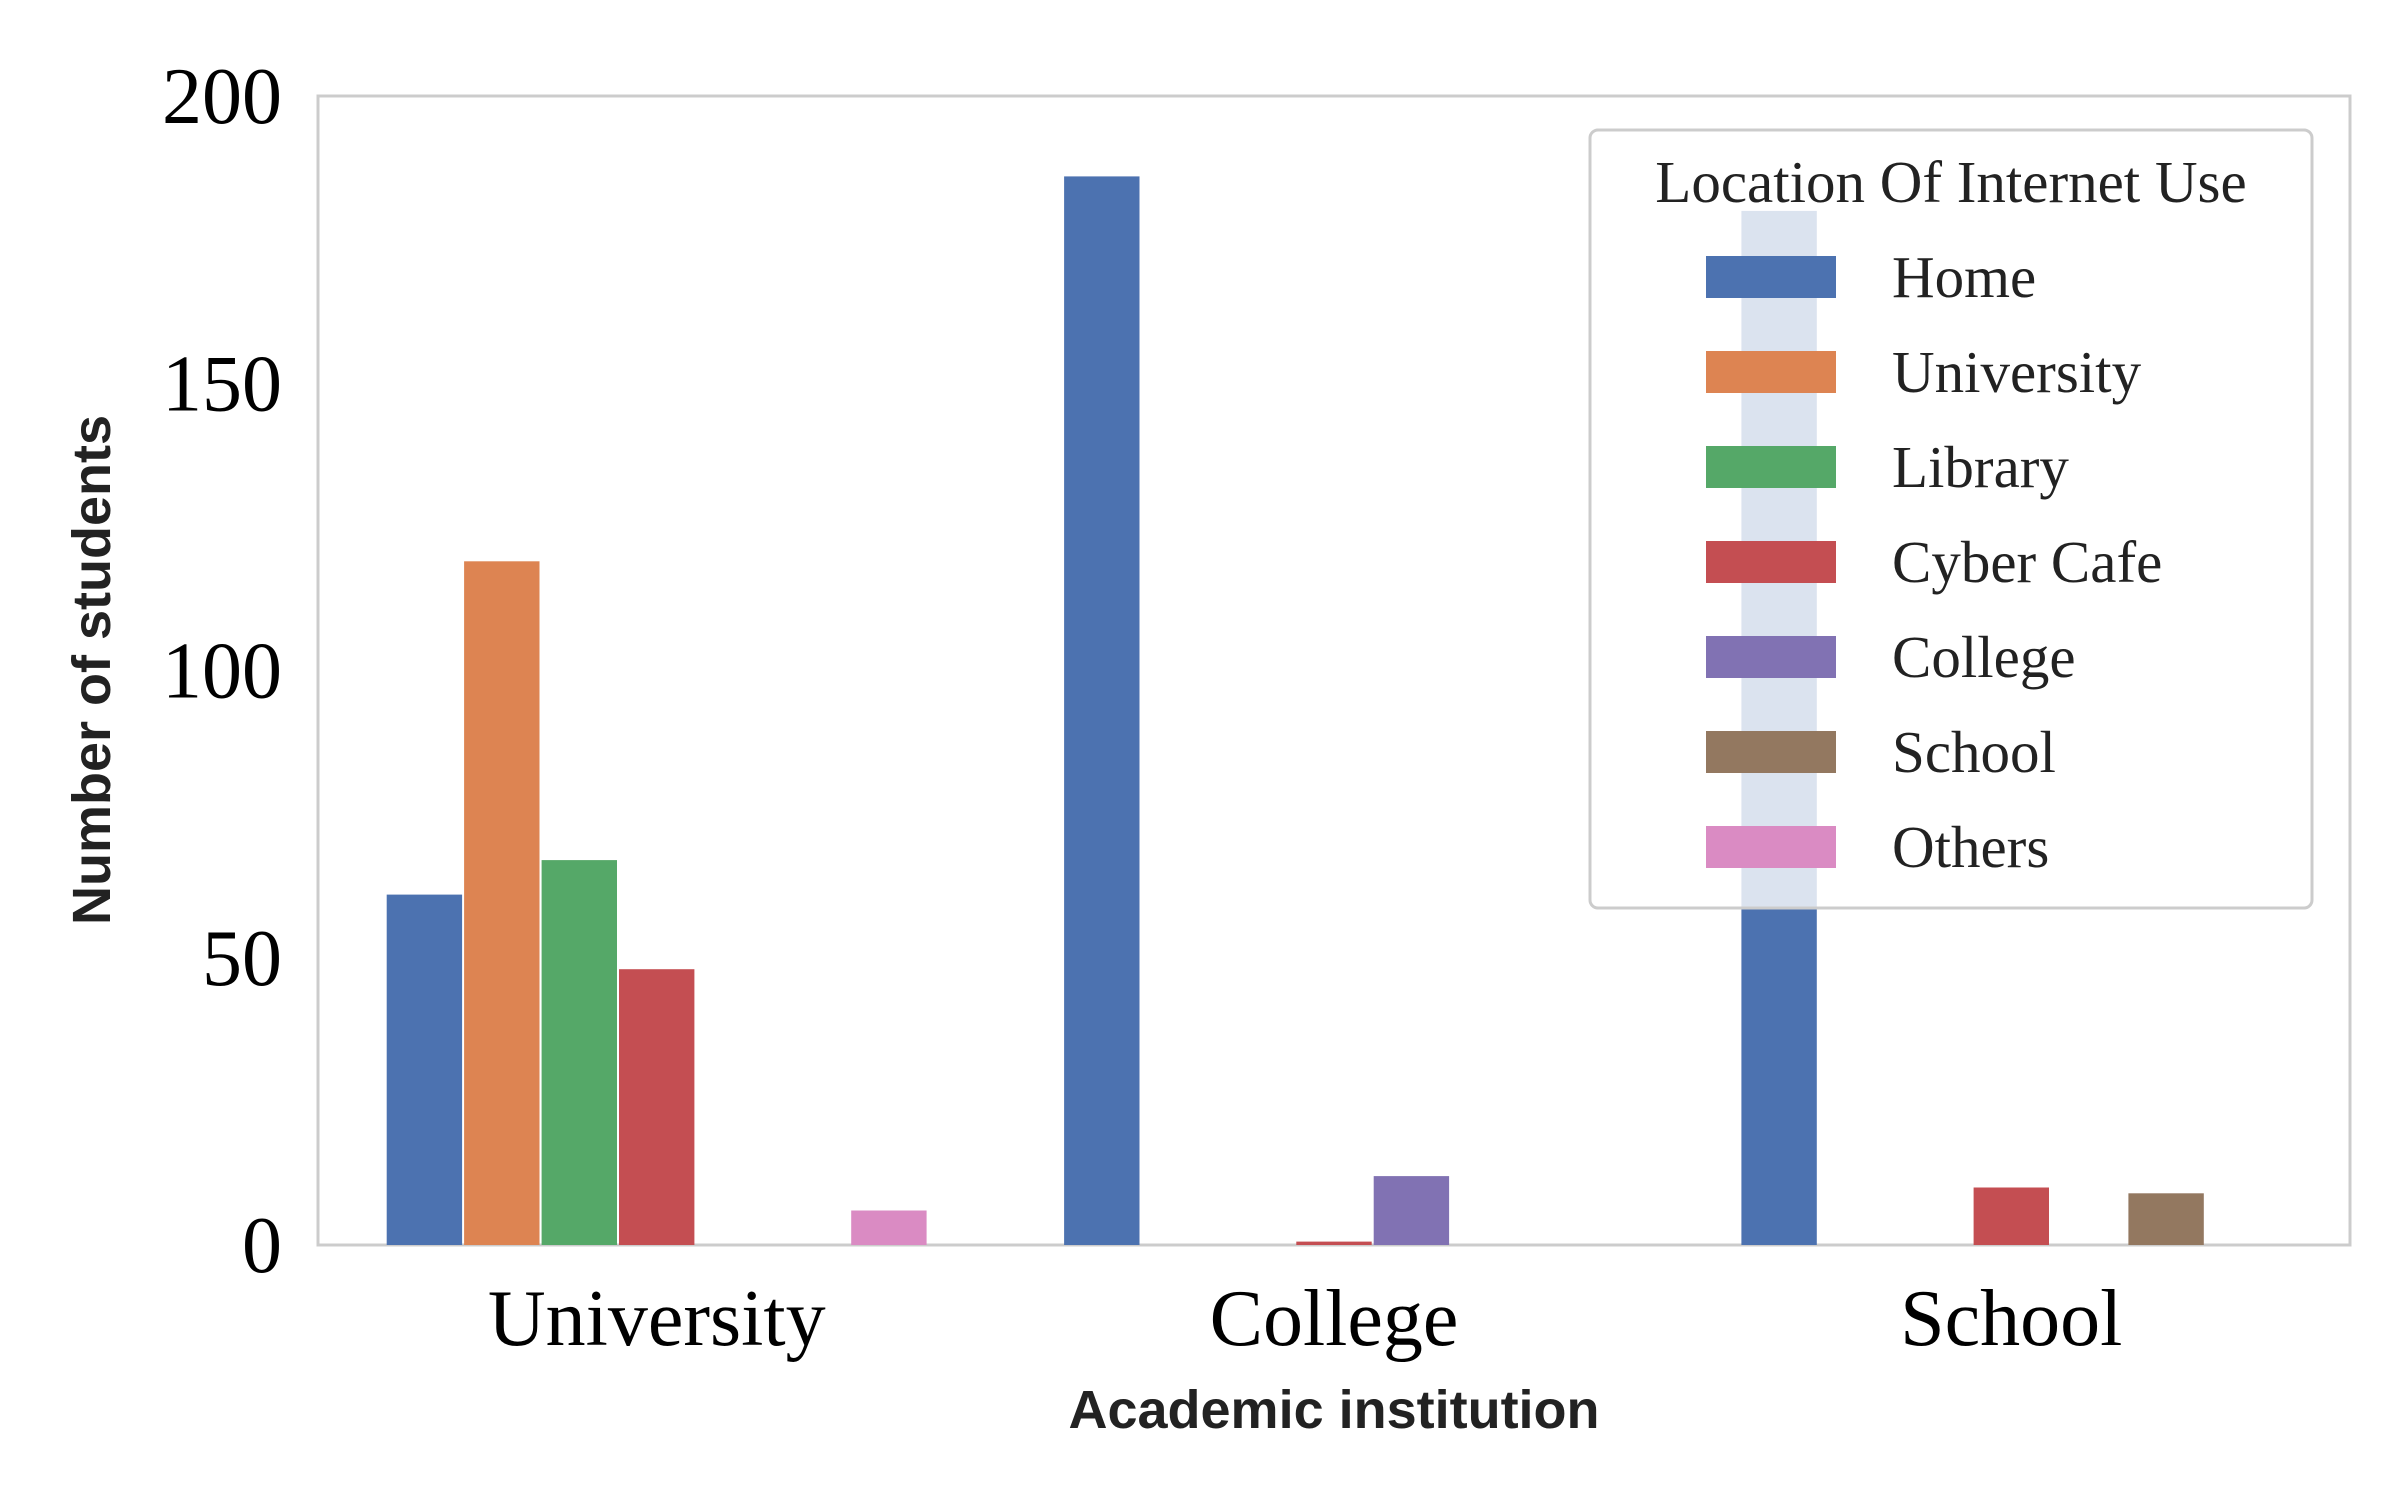  What do you see at coordinates (2011, 1216) in the screenshot?
I see `bar-school-cyber-cafe` at bounding box center [2011, 1216].